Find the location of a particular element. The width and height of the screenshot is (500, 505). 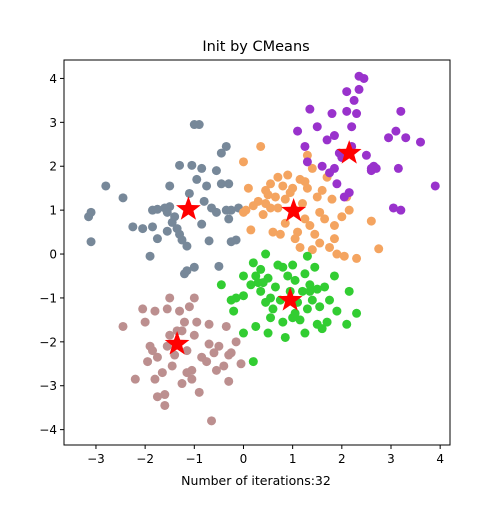

x-tick-label: 0 is located at coordinates (244, 459).